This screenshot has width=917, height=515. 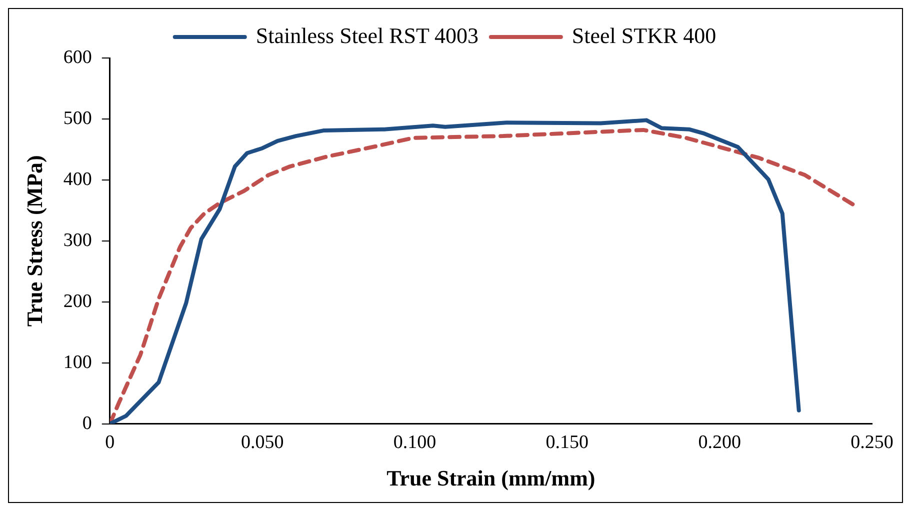 What do you see at coordinates (644, 35) in the screenshot?
I see `legend-label: Steel STKR 400` at bounding box center [644, 35].